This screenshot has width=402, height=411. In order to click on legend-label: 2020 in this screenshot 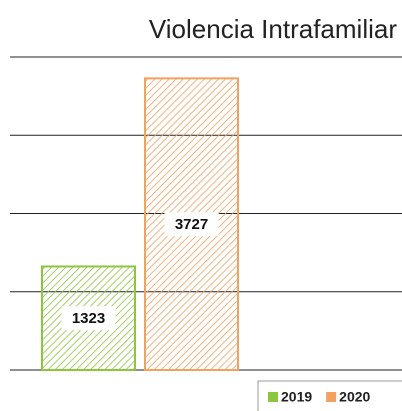, I will do `click(354, 397)`.